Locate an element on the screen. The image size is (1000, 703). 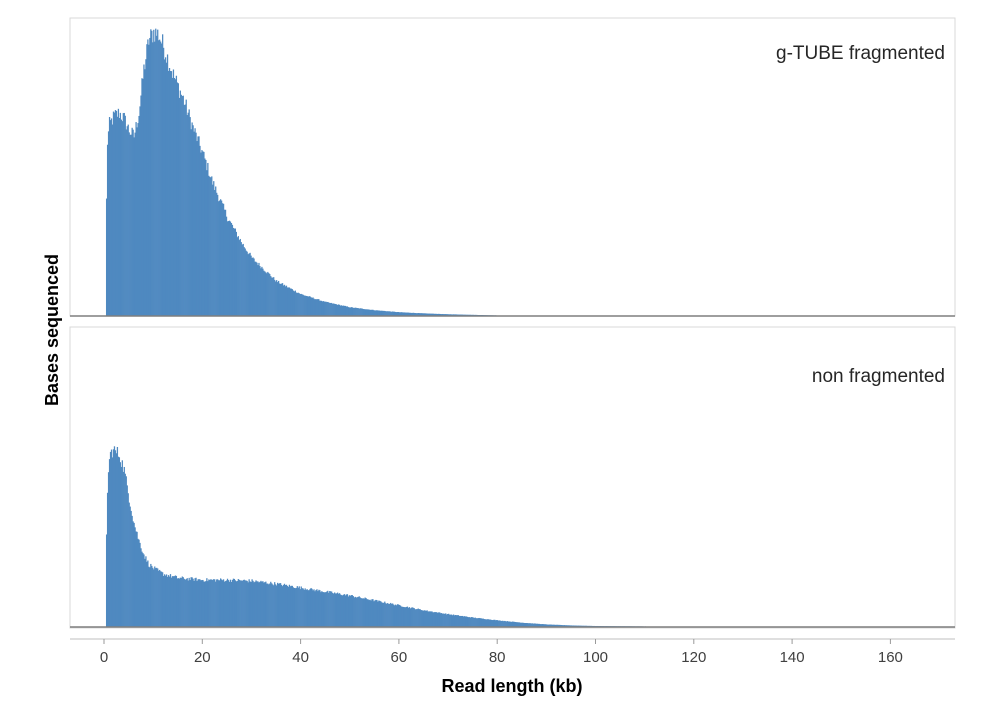
series-label-non-fragmented: non fragmented is located at coordinates (878, 376).